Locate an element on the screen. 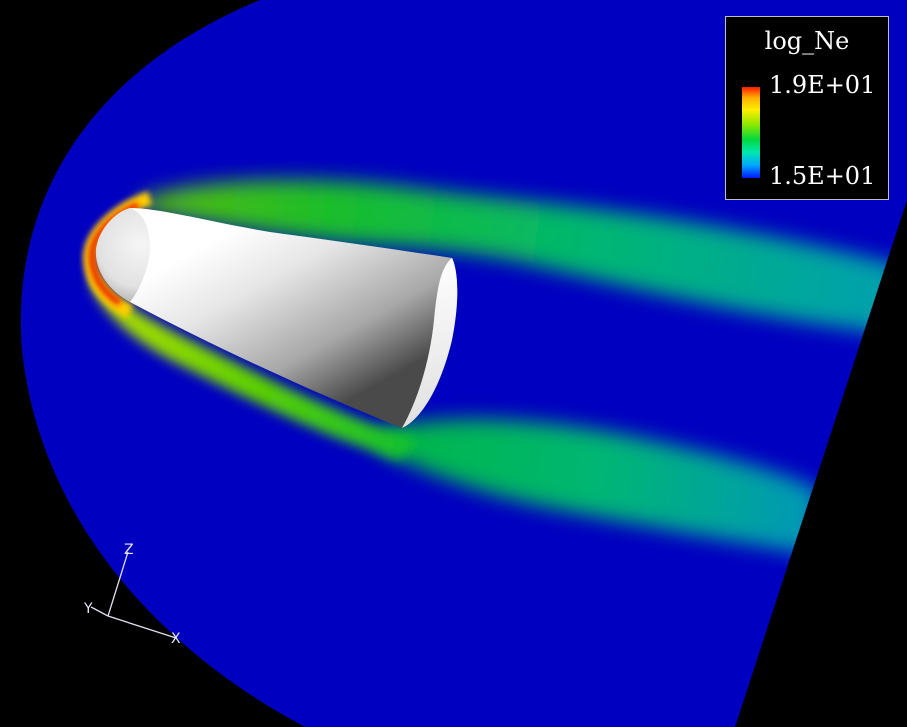  legend-title: log_Ne is located at coordinates (807, 41).